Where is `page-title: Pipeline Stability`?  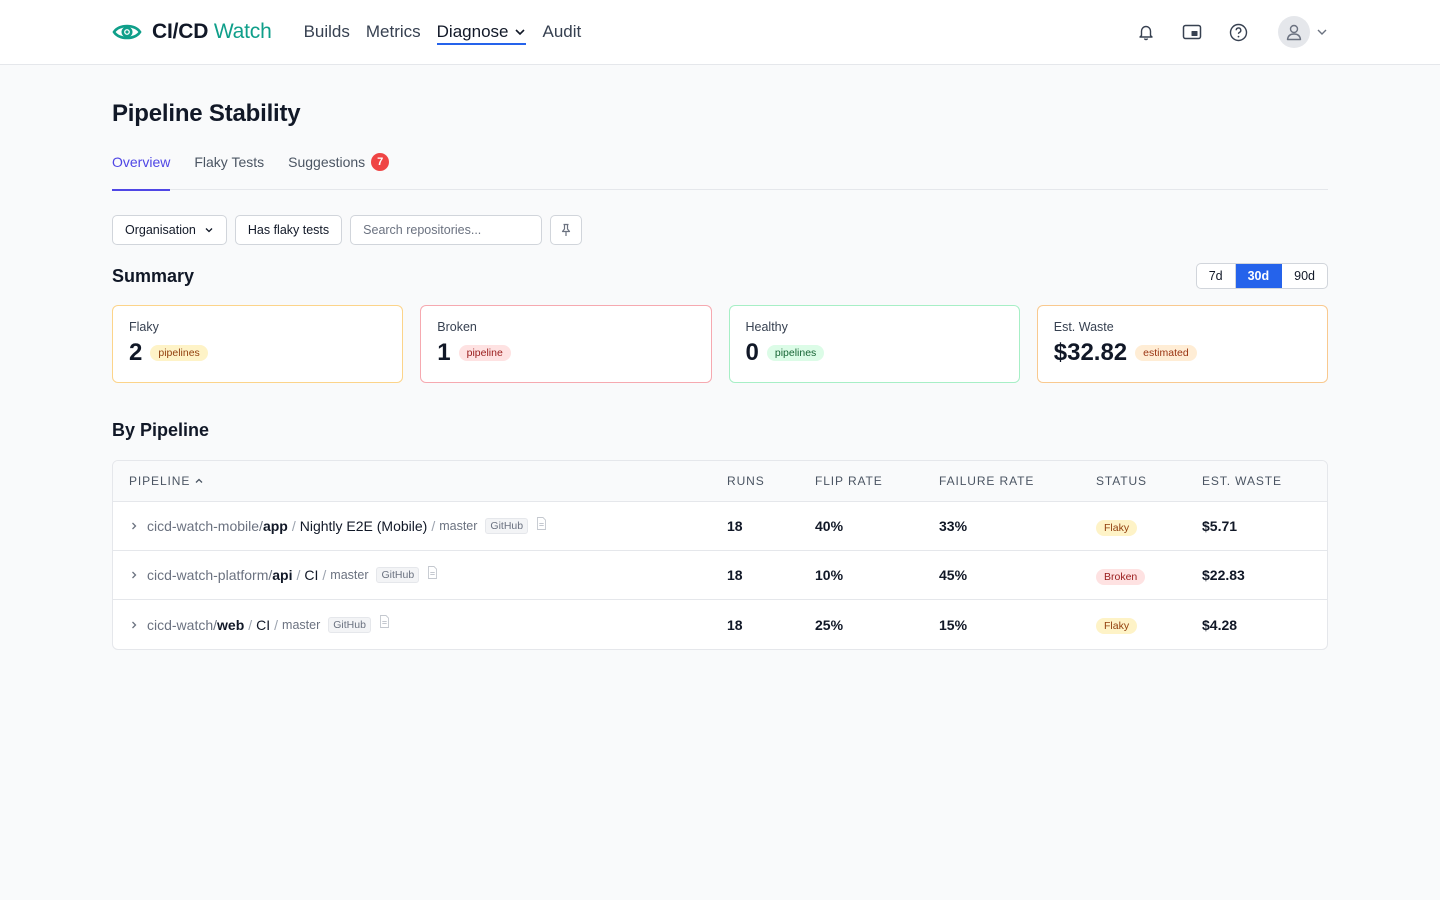 page-title: Pipeline Stability is located at coordinates (206, 113).